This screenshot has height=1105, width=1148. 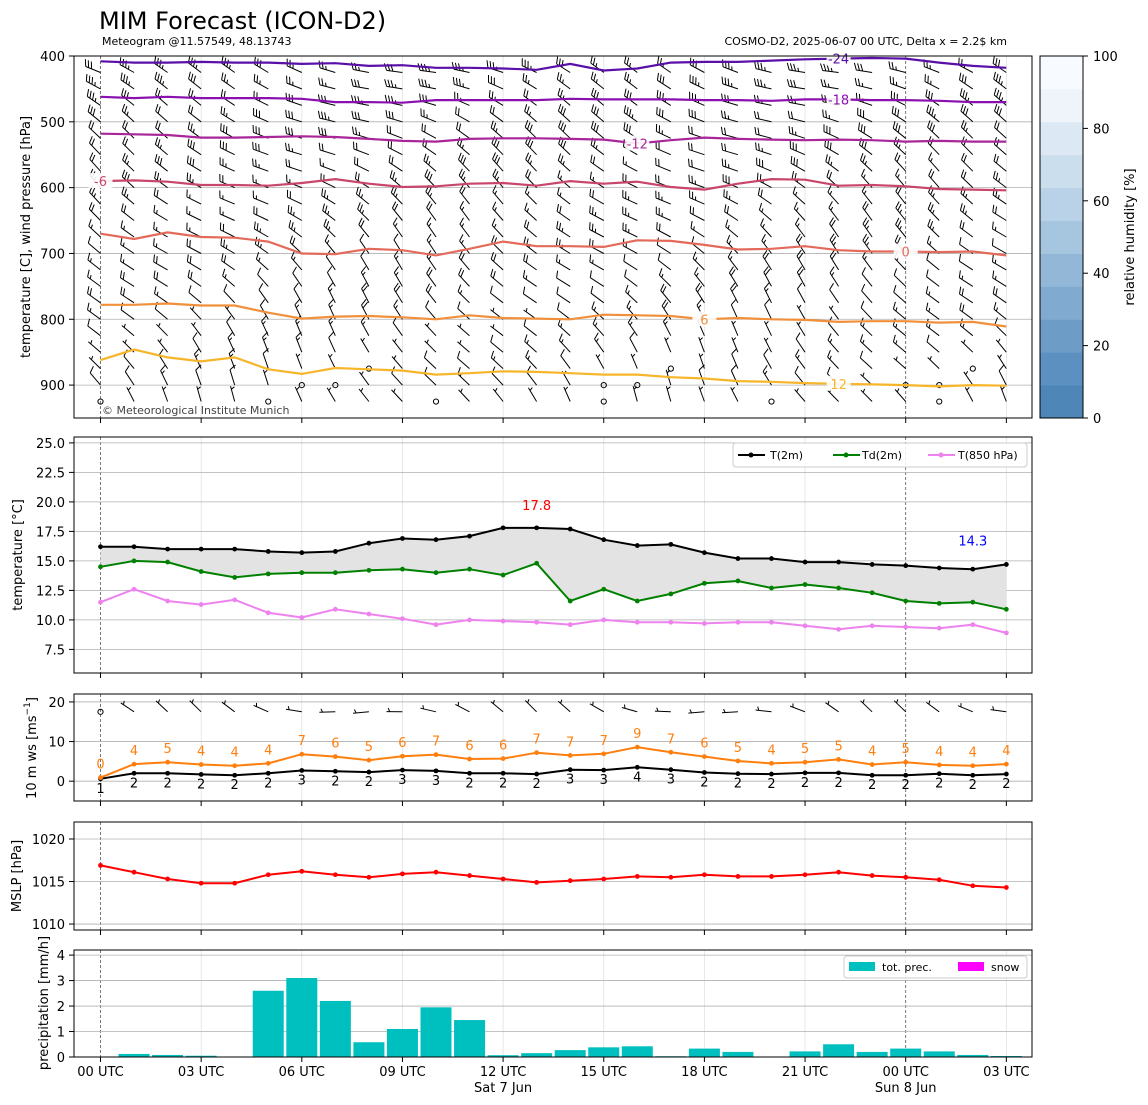 What do you see at coordinates (553, 747) in the screenshot?
I see `wind-frame` at bounding box center [553, 747].